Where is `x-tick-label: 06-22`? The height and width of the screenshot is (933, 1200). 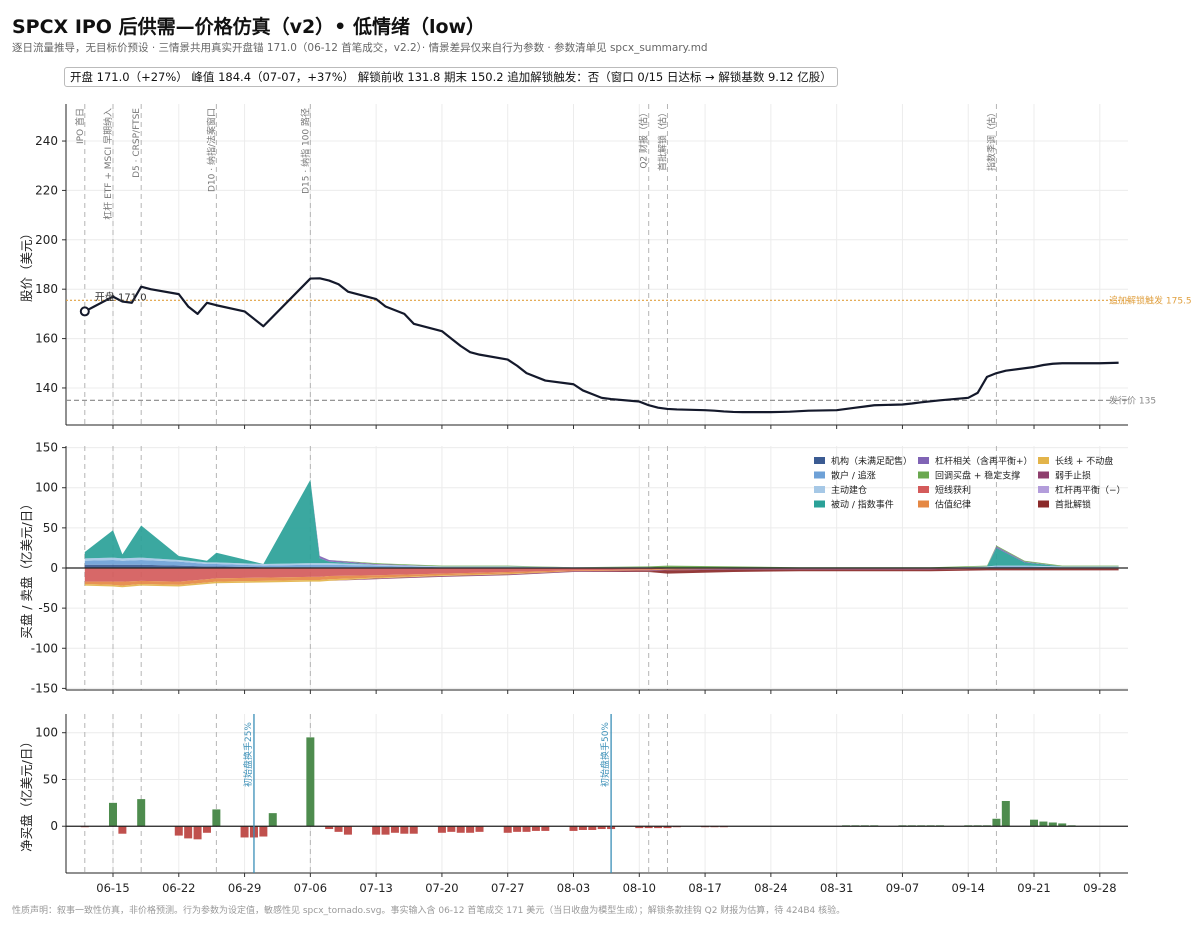 x-tick-label: 06-22 is located at coordinates (178, 888).